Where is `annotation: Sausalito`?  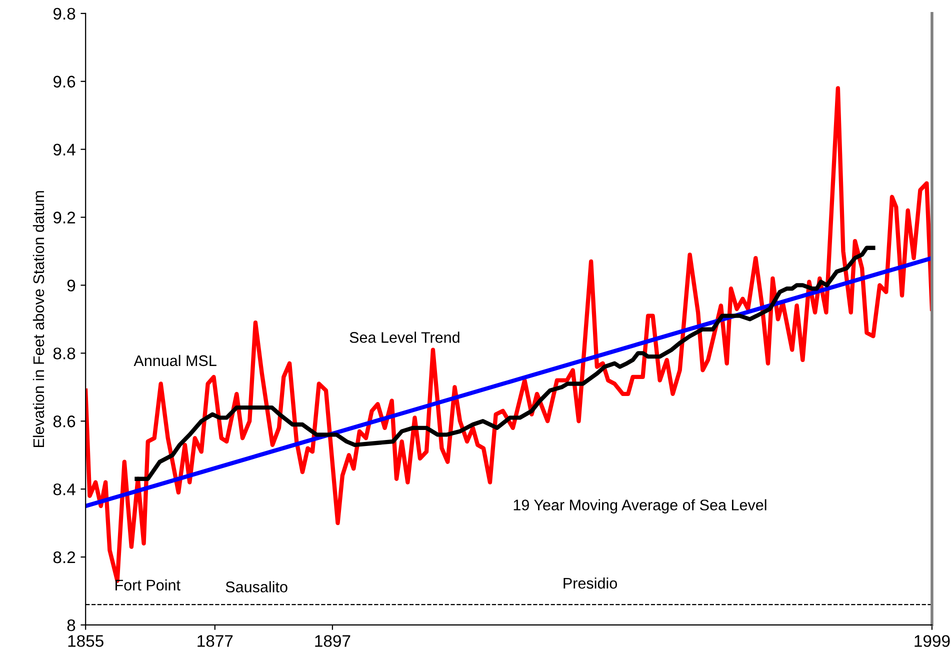 annotation: Sausalito is located at coordinates (257, 586).